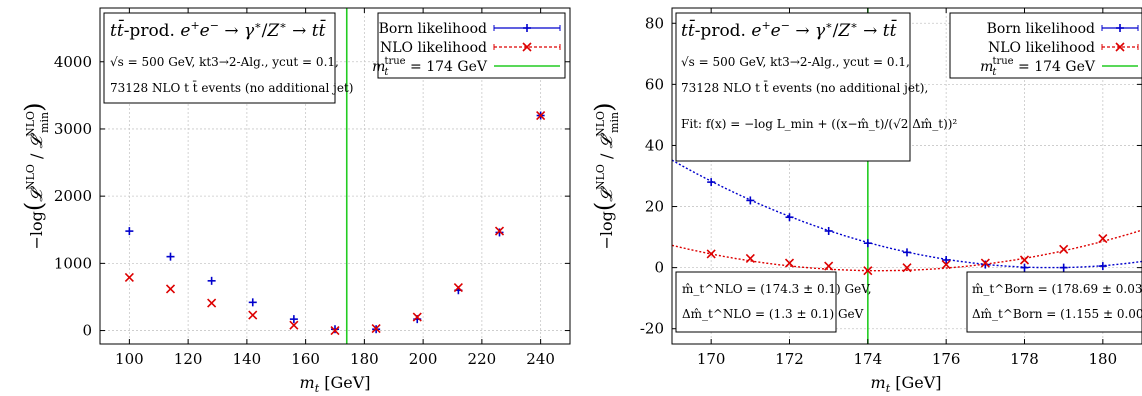 This screenshot has width=1142, height=396. What do you see at coordinates (773, 314) in the screenshot?
I see `nlo-width-result: Δm̂_t^NLO = (1.3 ± 0.1) GeV` at bounding box center [773, 314].